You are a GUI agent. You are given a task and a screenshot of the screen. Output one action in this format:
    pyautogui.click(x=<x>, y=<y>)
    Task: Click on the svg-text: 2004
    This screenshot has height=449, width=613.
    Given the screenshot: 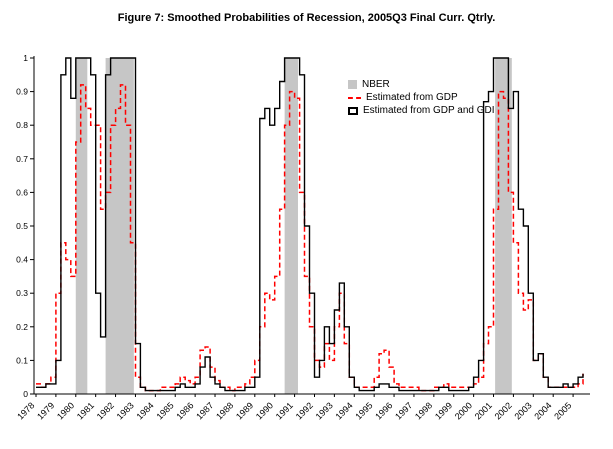 What is the action you would take?
    pyautogui.click(x=542, y=410)
    